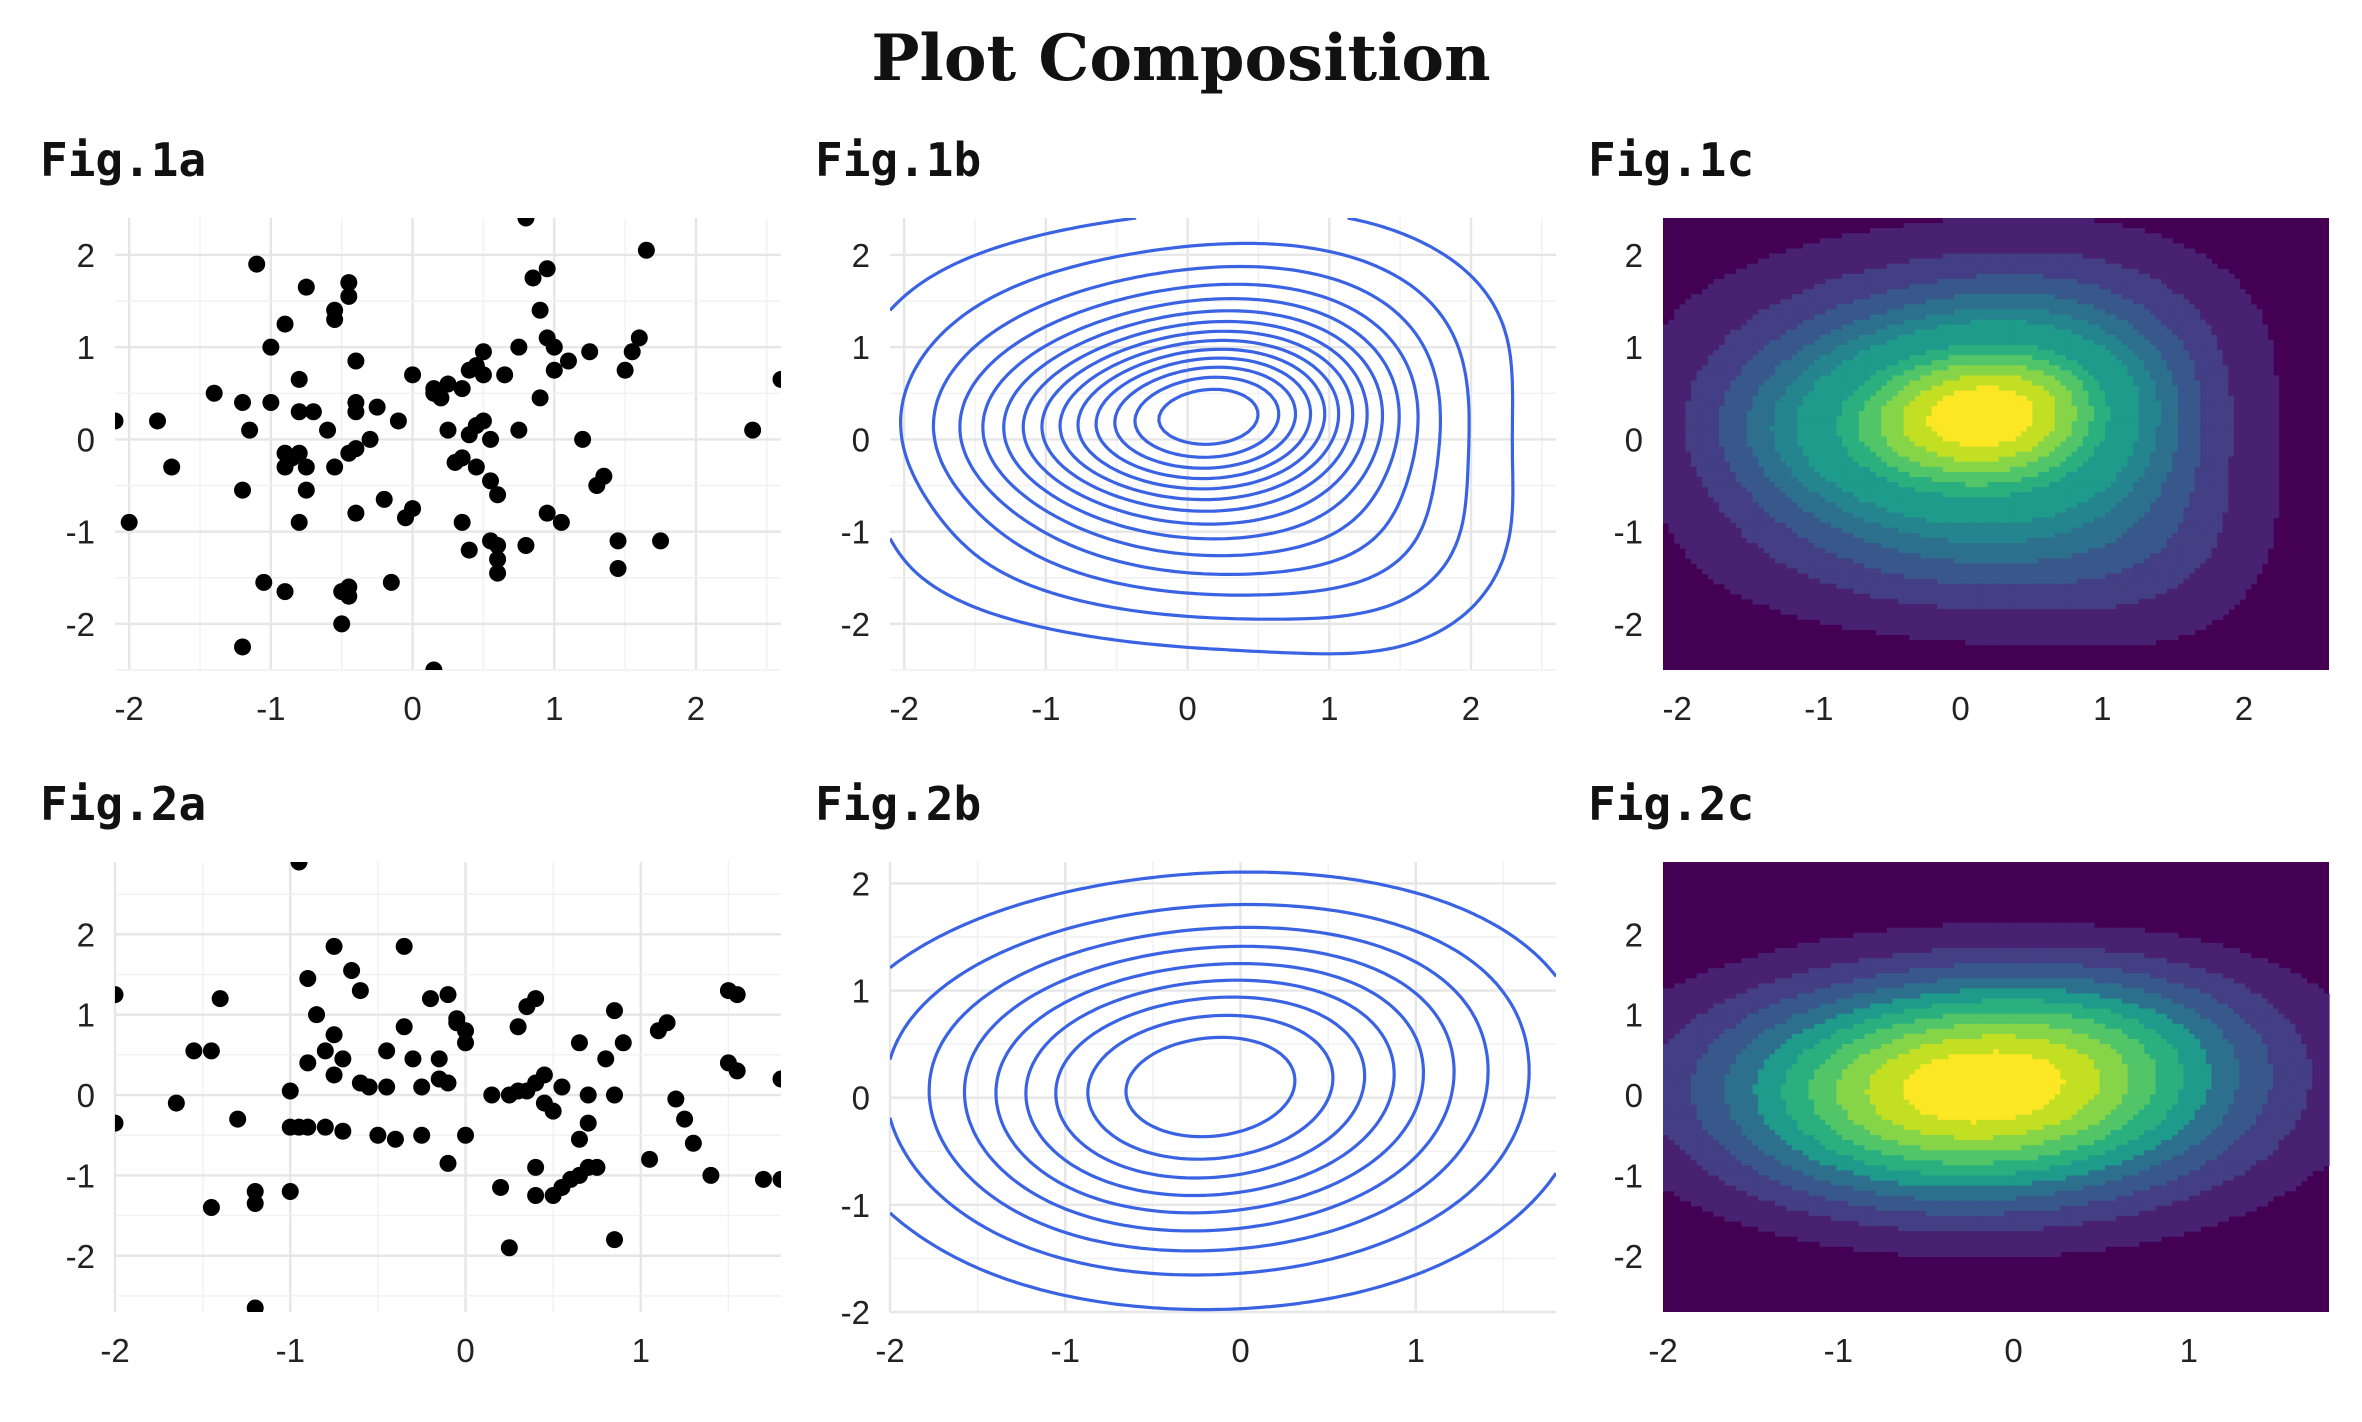  I want to click on figure-title: Plot Composition, so click(1180, 58).